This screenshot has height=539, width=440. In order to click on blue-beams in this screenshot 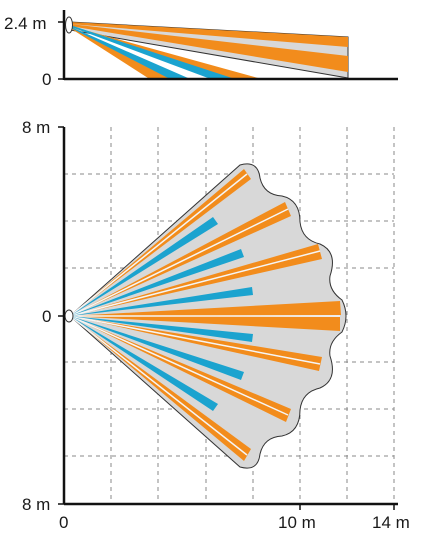, I will do `click(161, 314)`.